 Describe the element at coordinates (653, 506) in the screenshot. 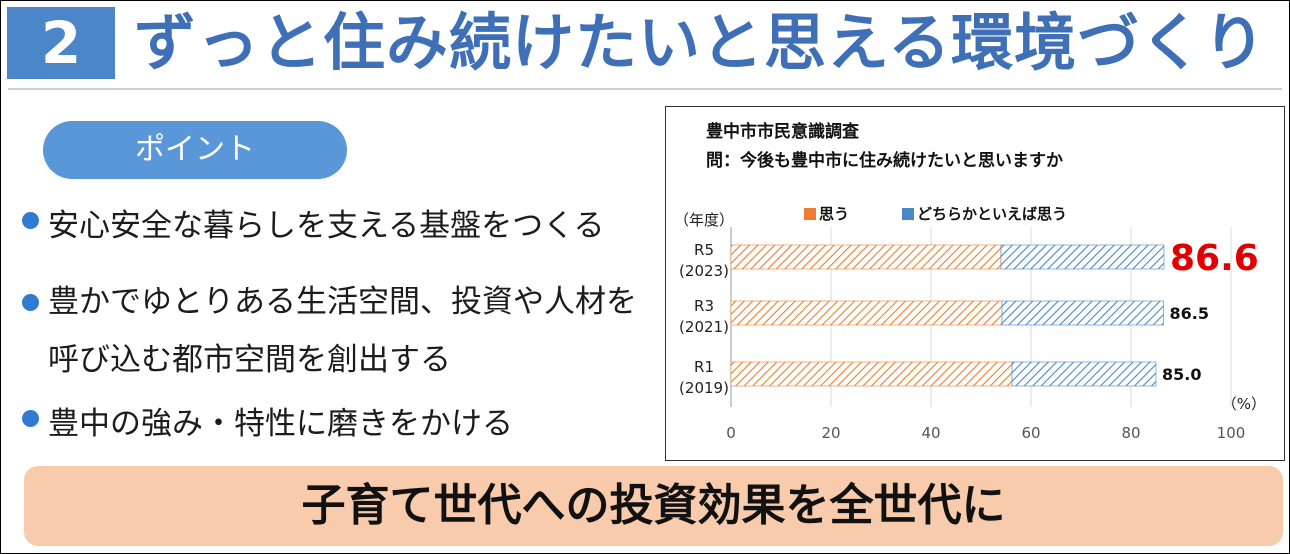

I see `bottom-banner: 子育て世代への投資効果を全世代に` at that location.